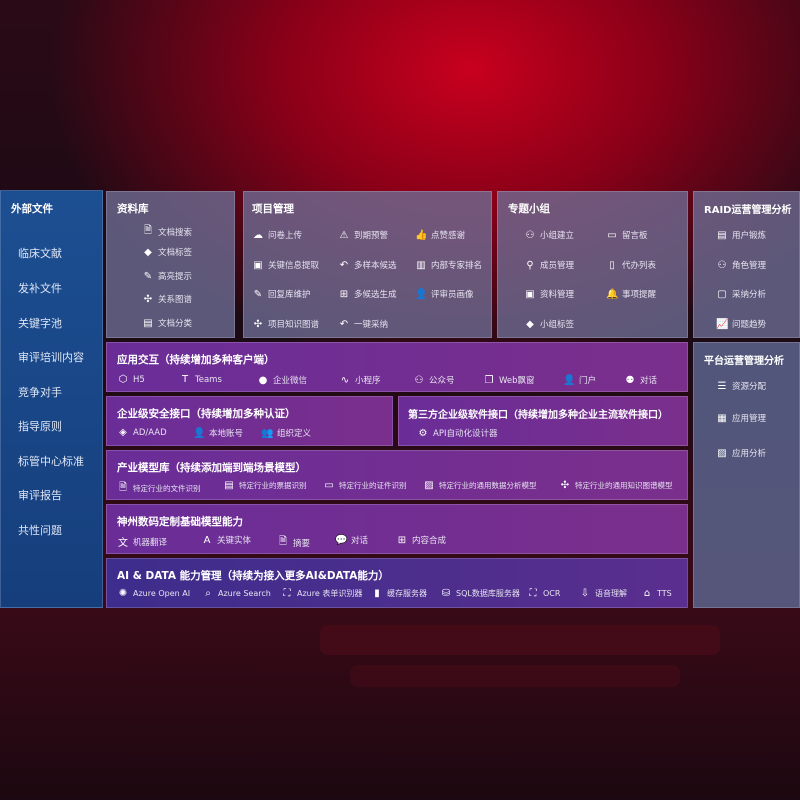 This screenshot has height=800, width=800. What do you see at coordinates (344, 324) in the screenshot?
I see `reply-icon: ↶` at bounding box center [344, 324].